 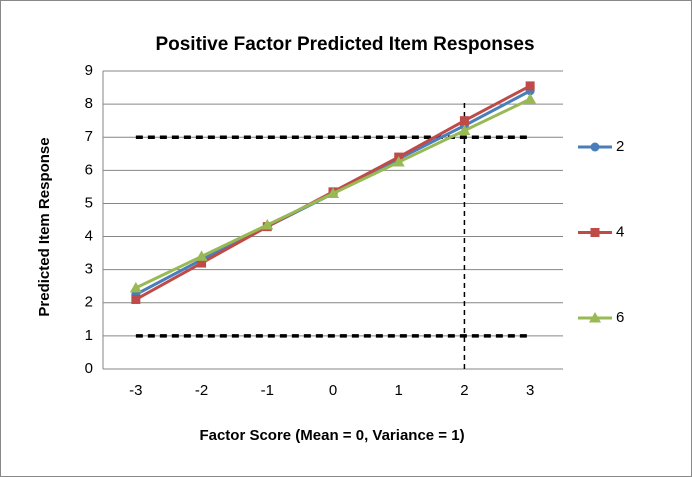 I want to click on x-tick-label: -3, so click(x=135, y=390).